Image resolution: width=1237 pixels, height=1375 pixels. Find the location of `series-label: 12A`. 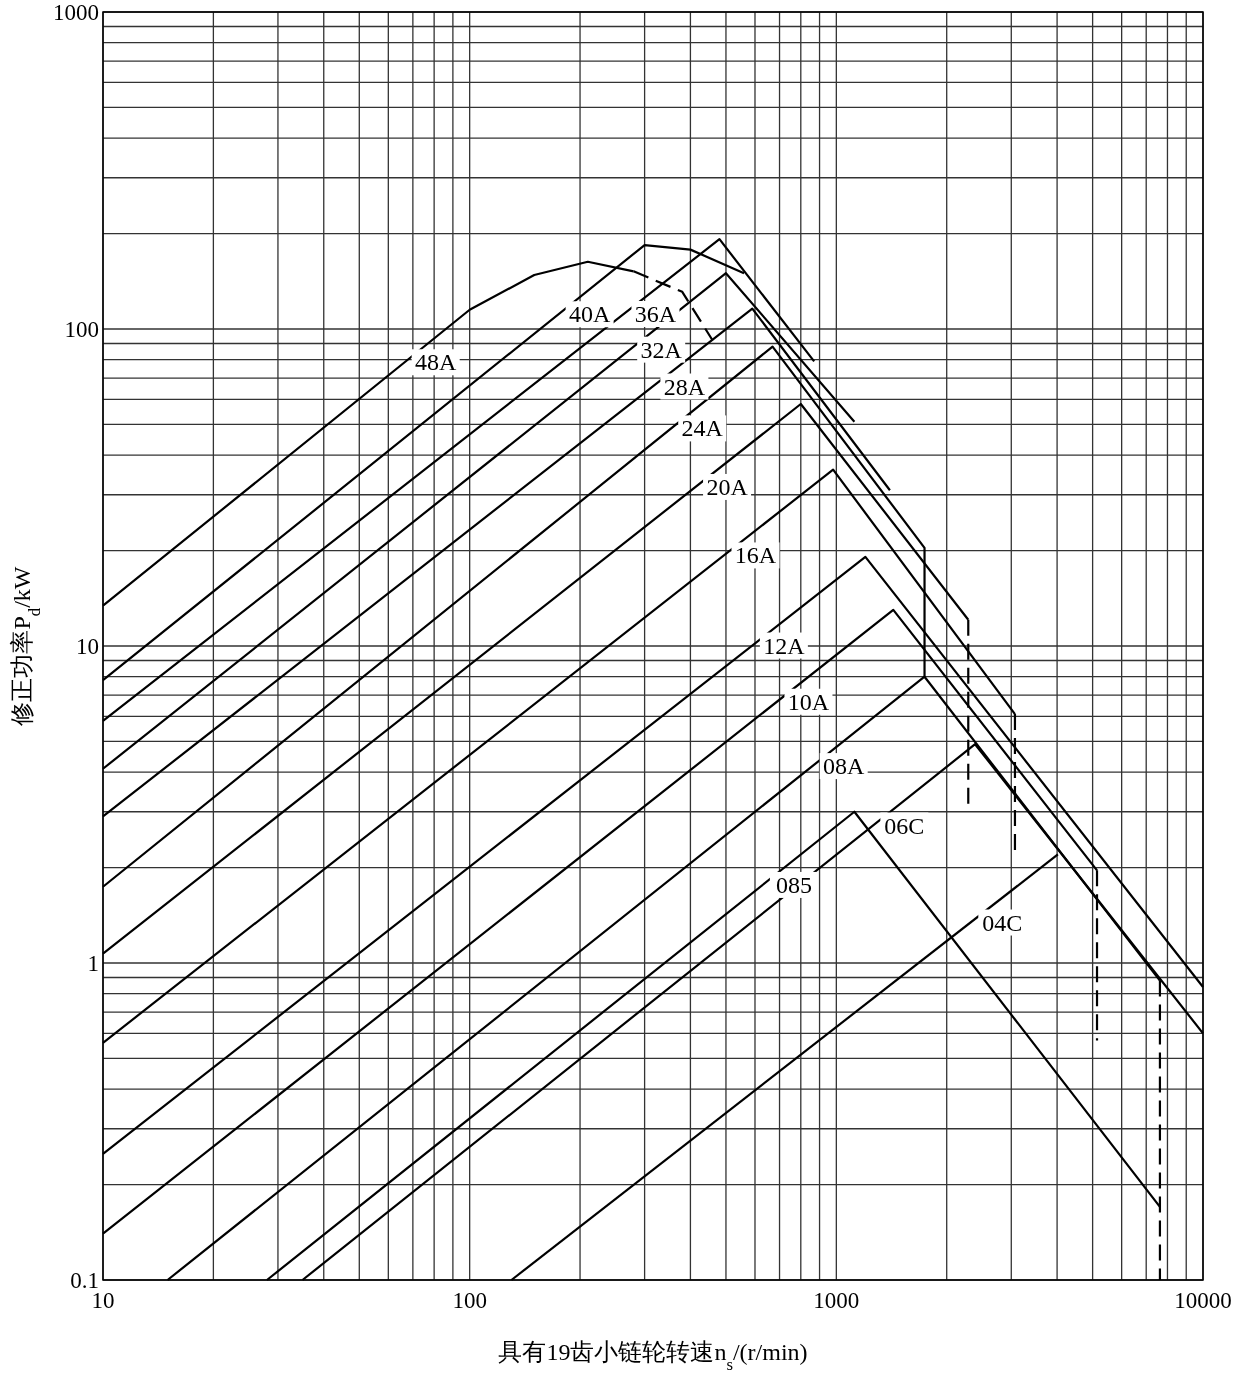

series-label: 12A is located at coordinates (784, 645).